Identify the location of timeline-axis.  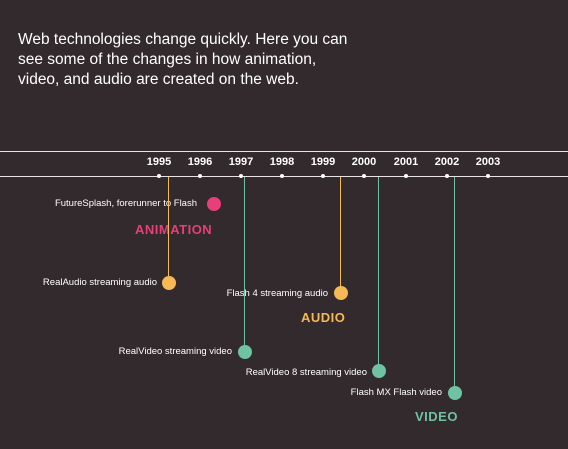
(284, 176).